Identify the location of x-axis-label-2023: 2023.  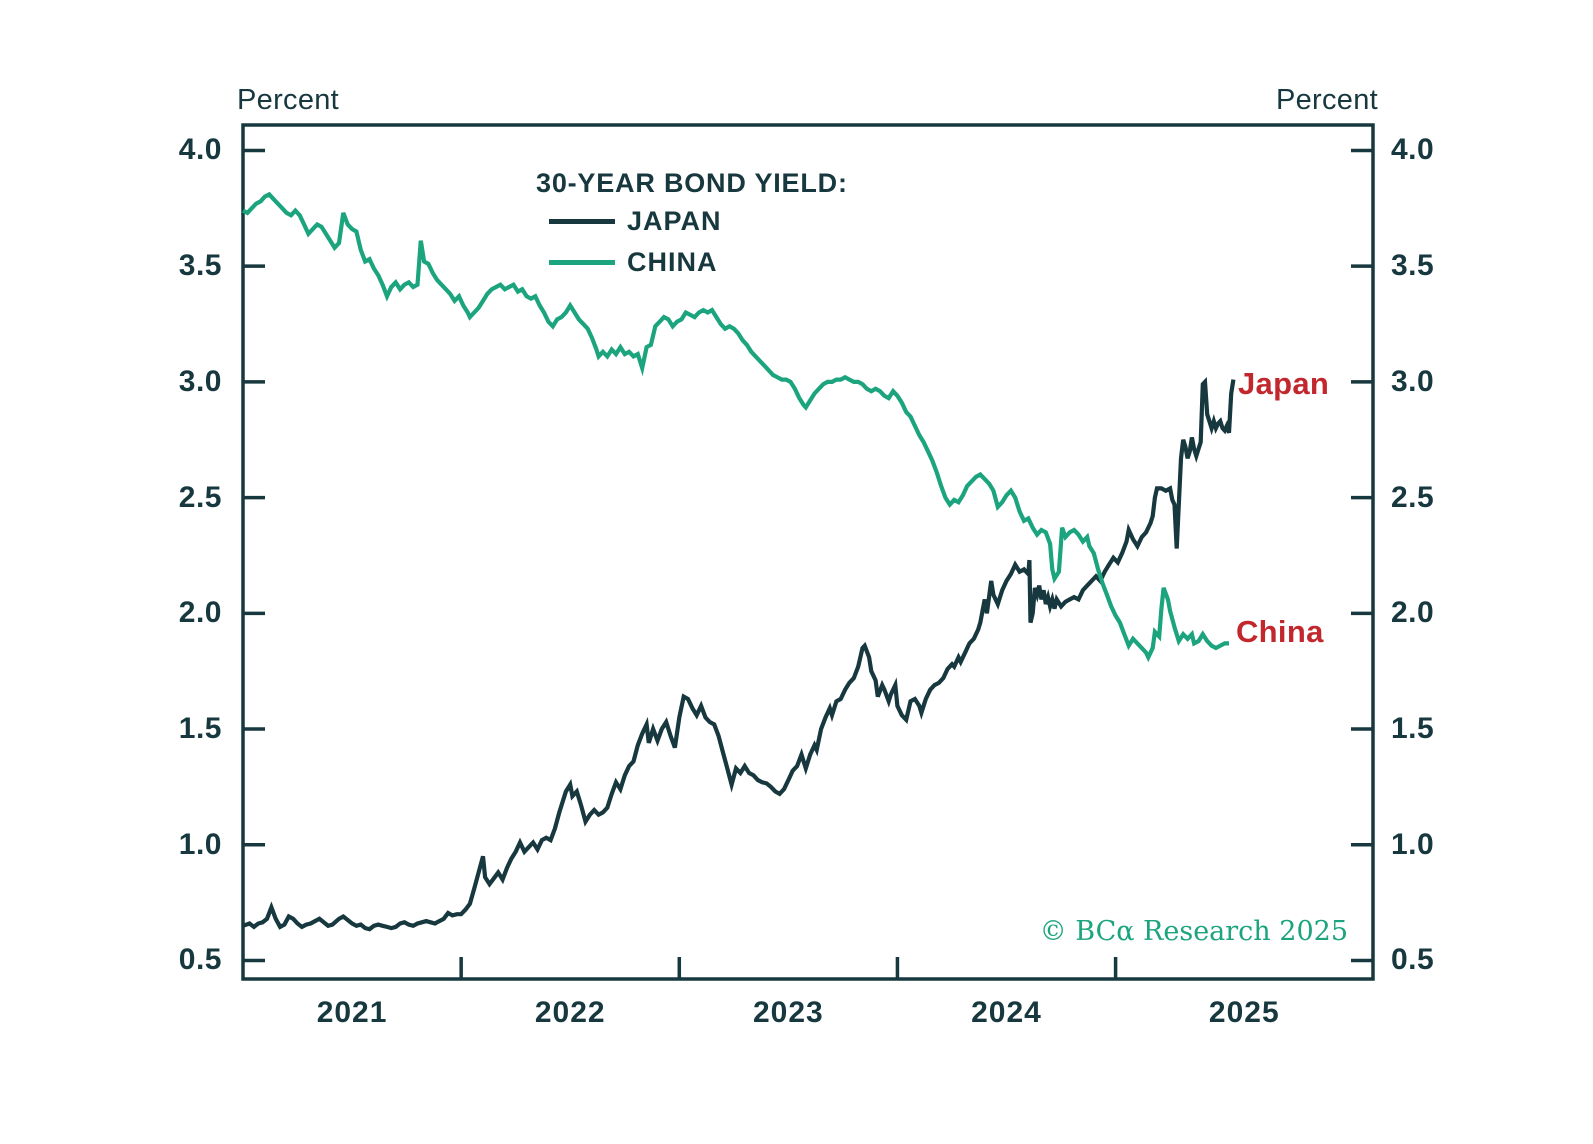
(788, 1012).